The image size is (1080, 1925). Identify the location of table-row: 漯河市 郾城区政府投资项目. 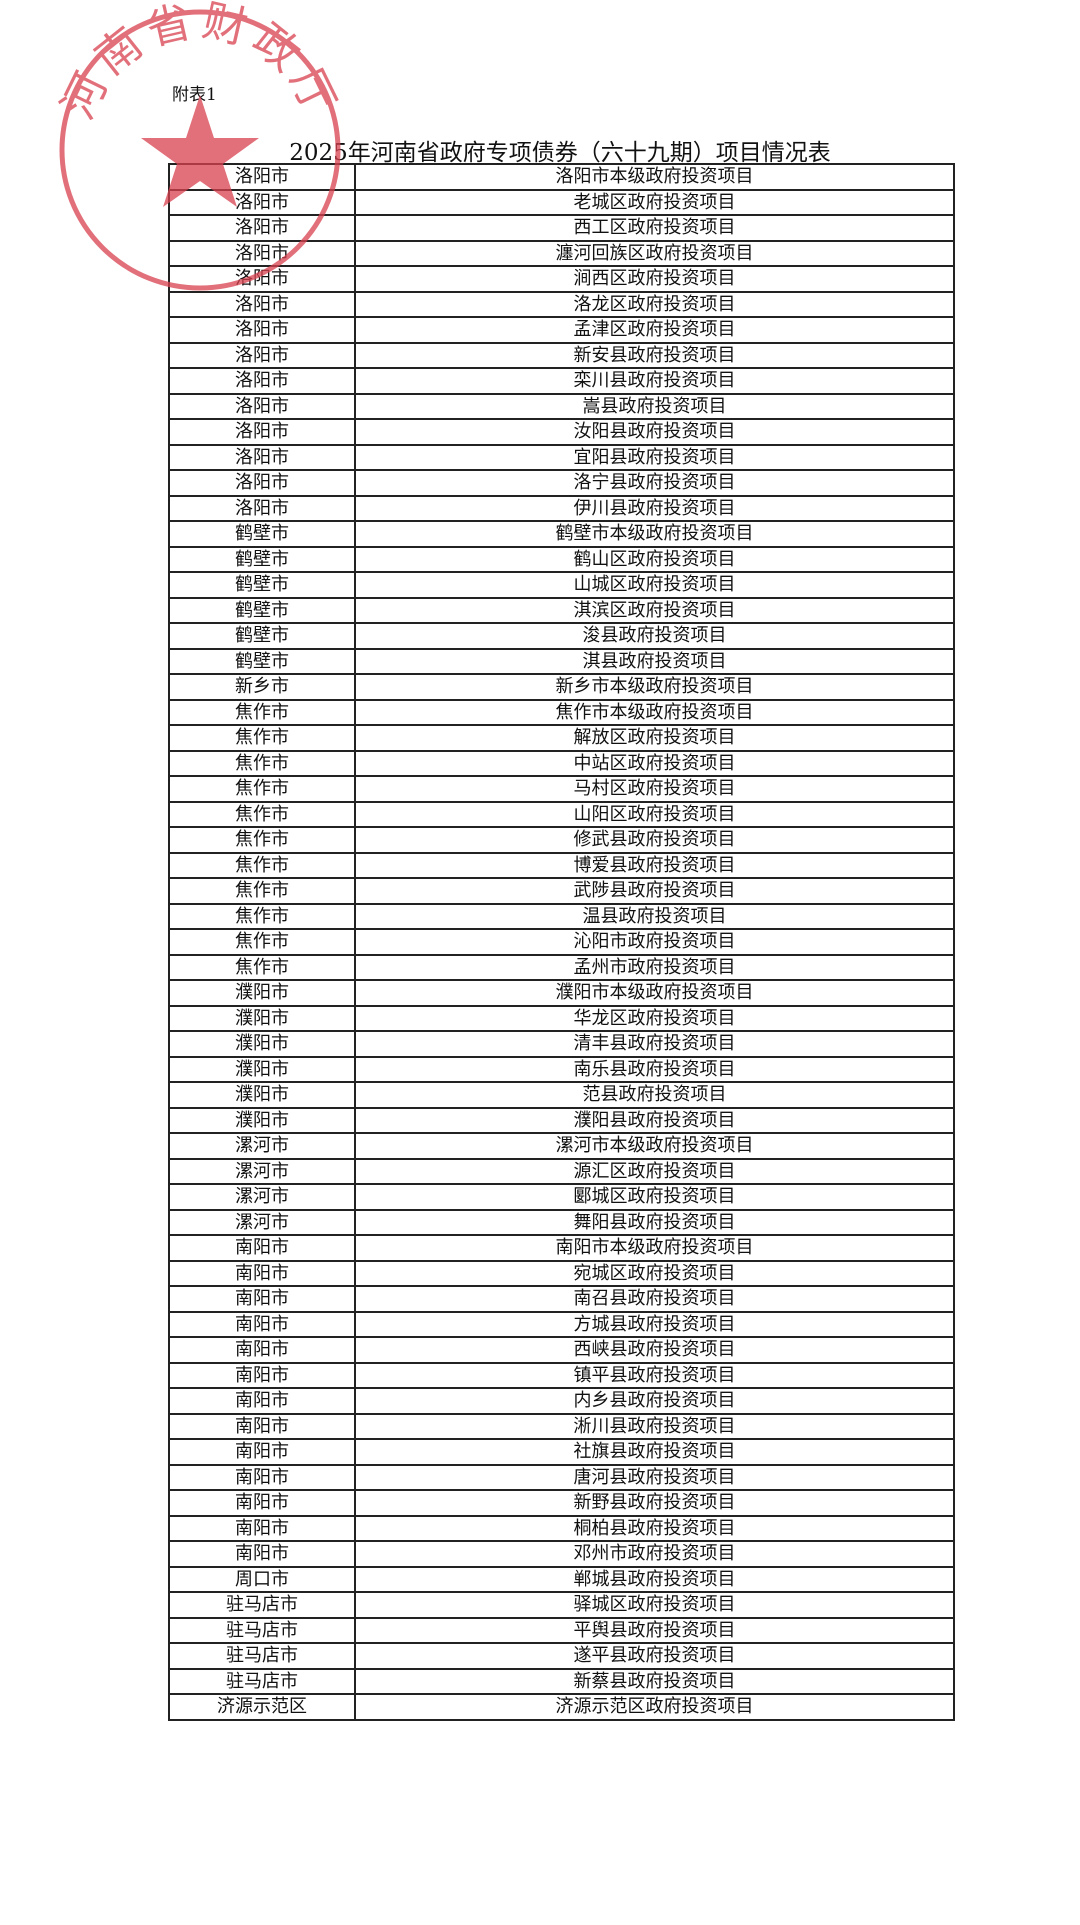
(561, 1197).